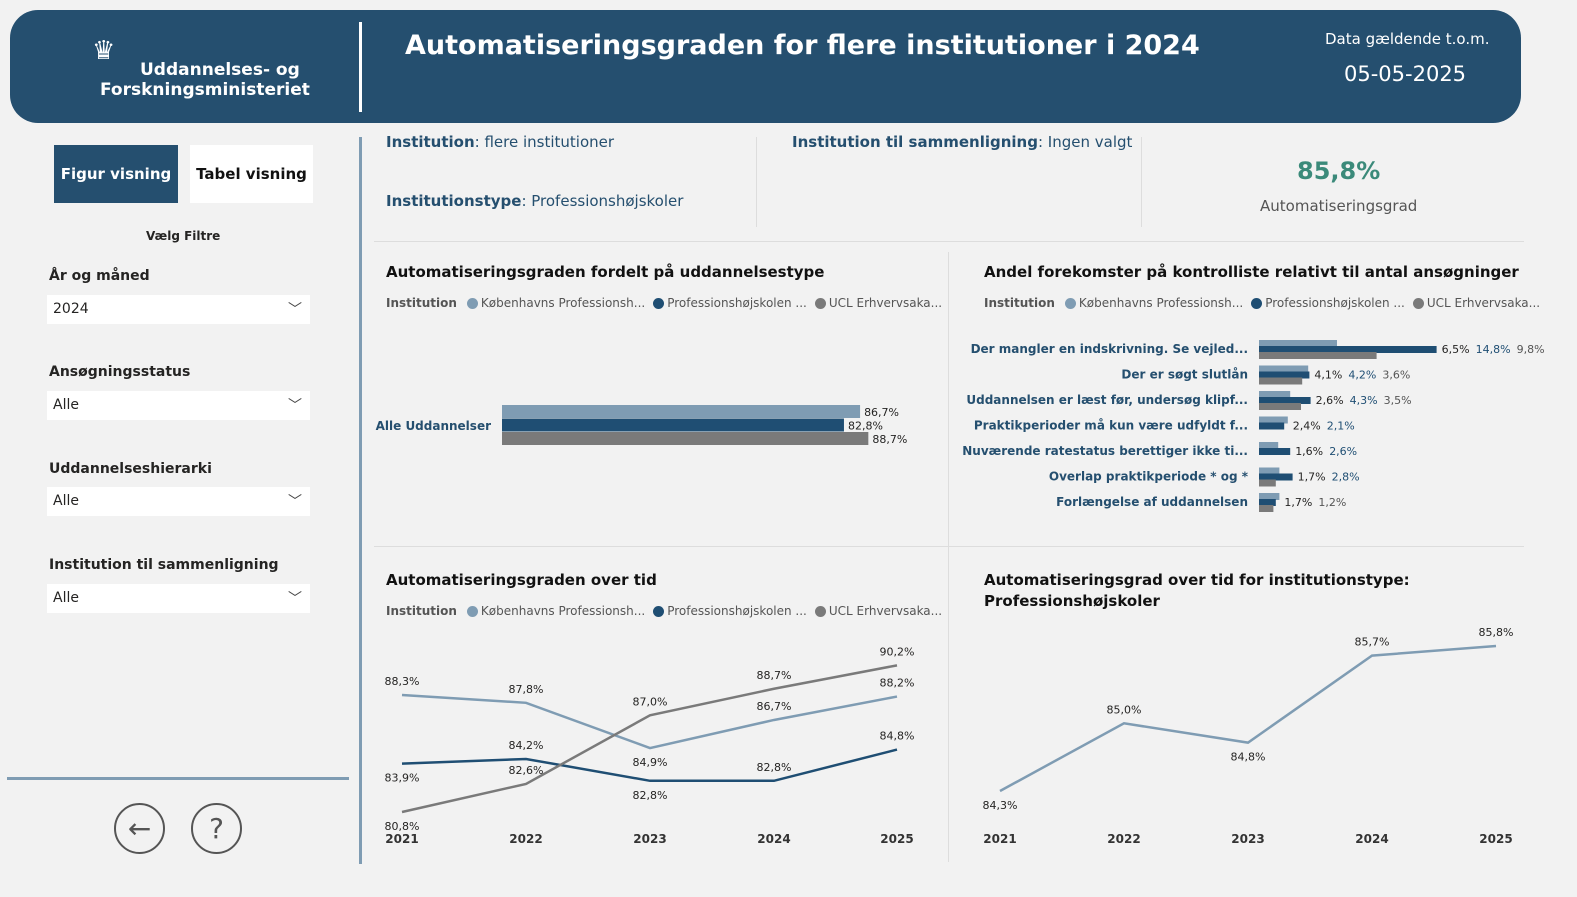 This screenshot has height=897, width=1577. What do you see at coordinates (104, 51) in the screenshot?
I see `crown-logo-icon: ♛` at bounding box center [104, 51].